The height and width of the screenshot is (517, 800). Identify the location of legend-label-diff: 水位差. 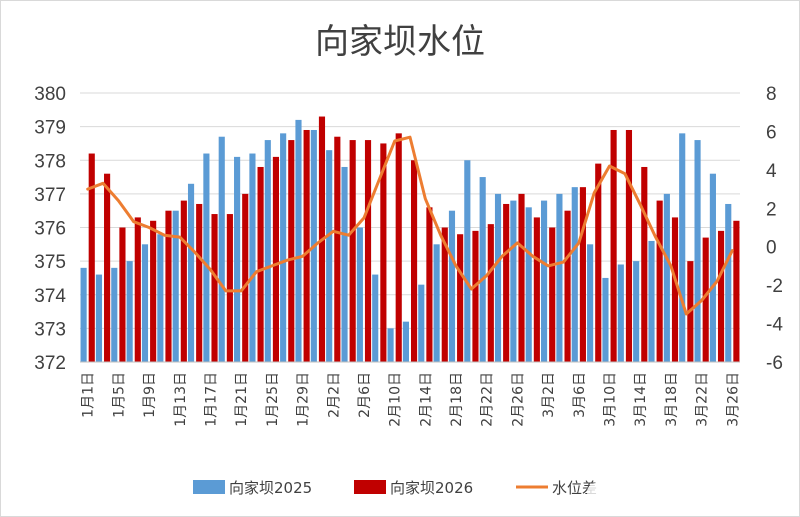
(574, 488).